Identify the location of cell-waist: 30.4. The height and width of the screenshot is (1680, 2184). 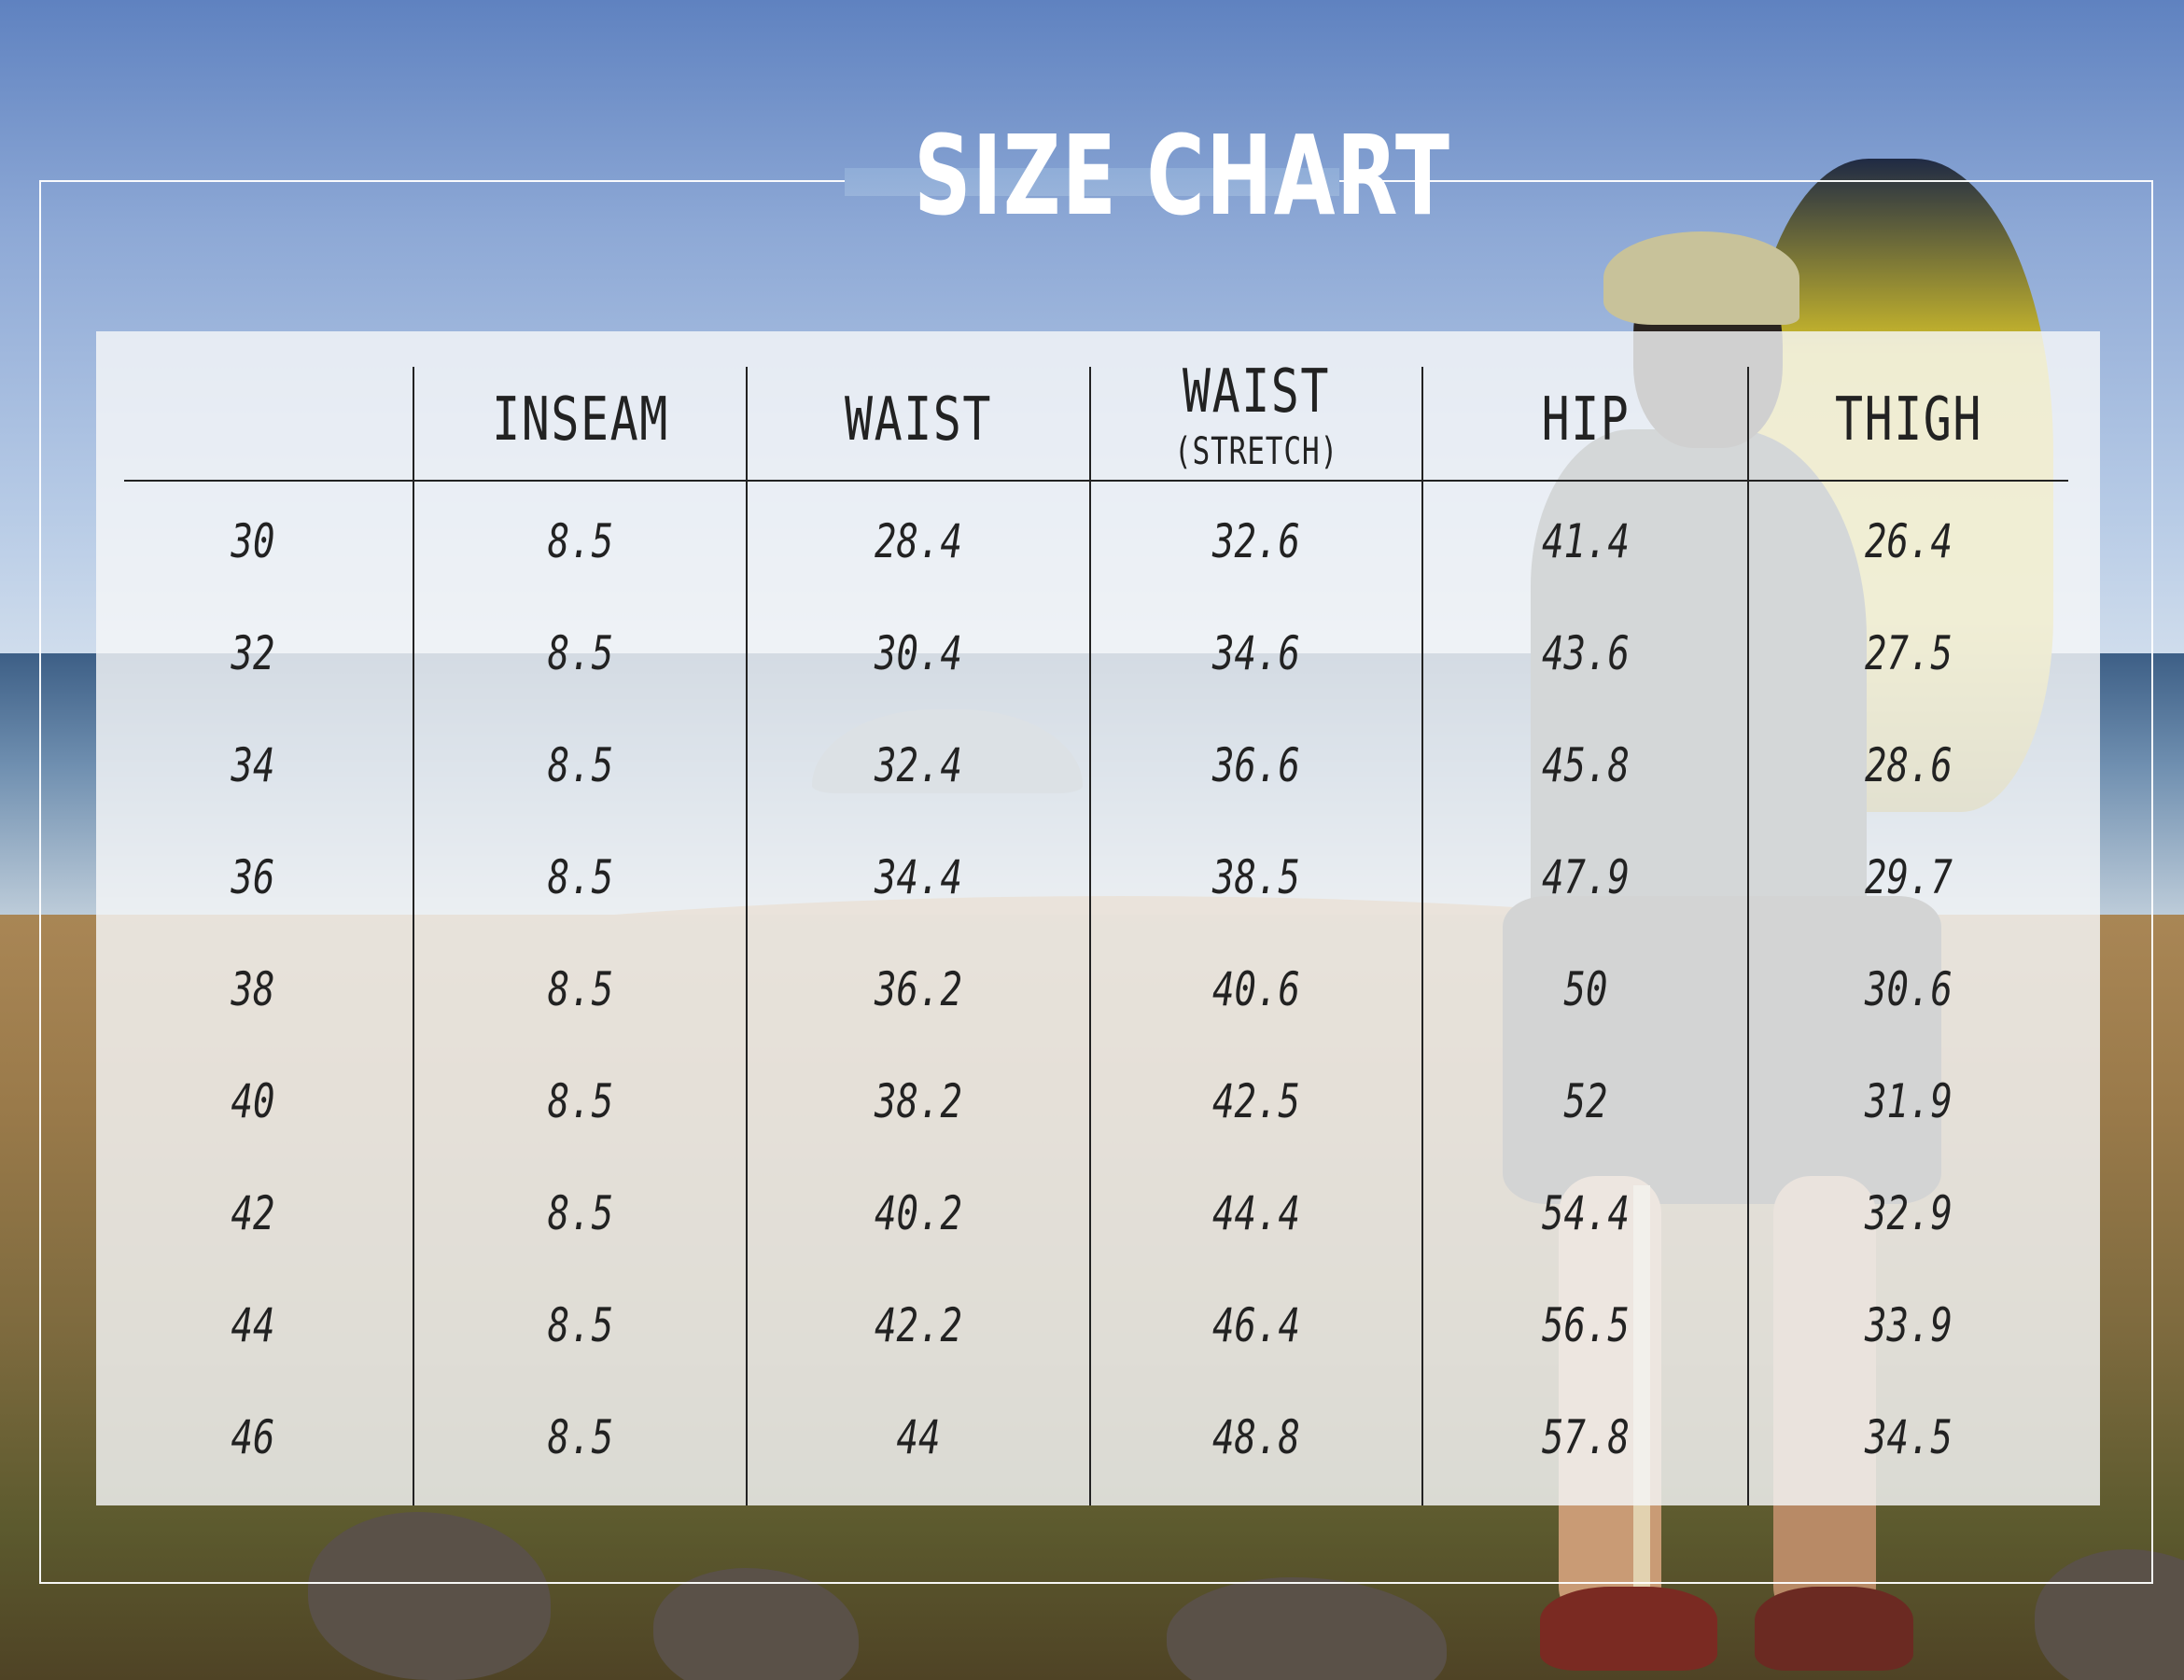
(918, 653).